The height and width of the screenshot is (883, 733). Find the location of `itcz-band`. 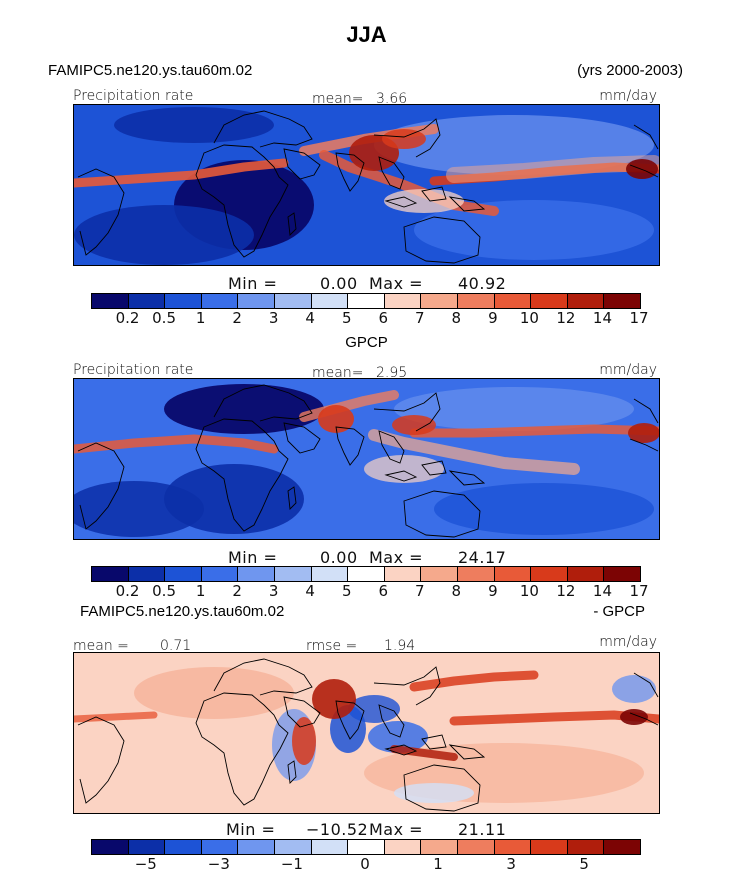

itcz-band is located at coordinates (176, 444).